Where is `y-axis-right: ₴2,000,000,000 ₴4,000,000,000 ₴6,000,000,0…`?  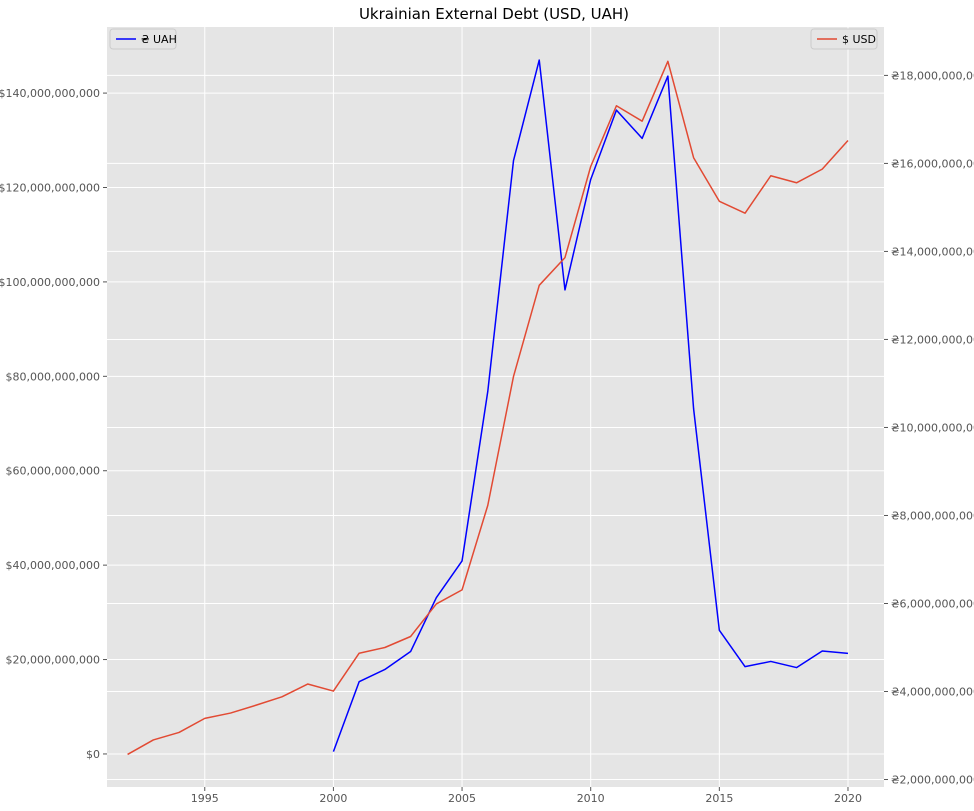 y-axis-right: ₴2,000,000,000 ₴4,000,000,000 ₴6,000,000,0… is located at coordinates (929, 428).